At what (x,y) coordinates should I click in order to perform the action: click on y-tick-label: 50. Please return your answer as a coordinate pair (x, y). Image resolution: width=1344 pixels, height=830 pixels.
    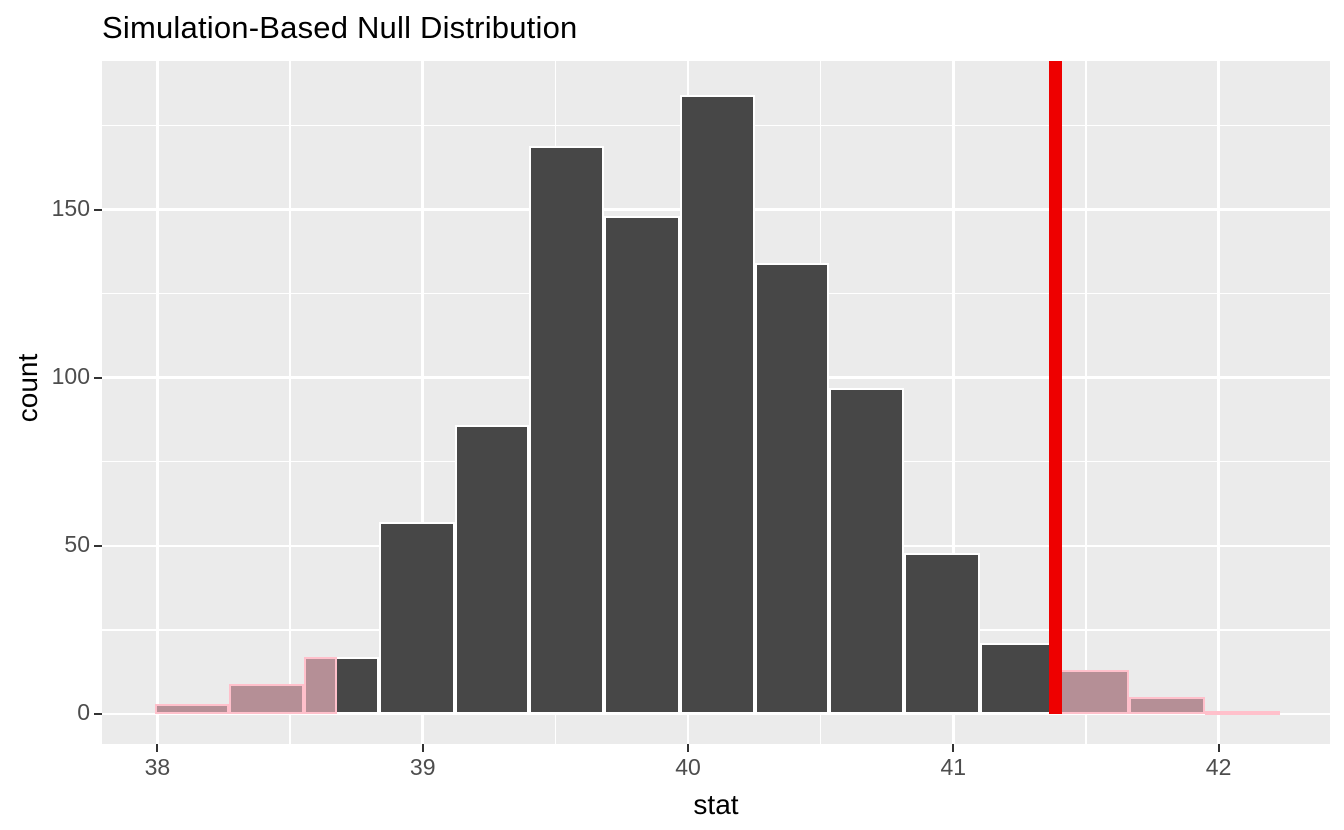
    Looking at the image, I should click on (77, 543).